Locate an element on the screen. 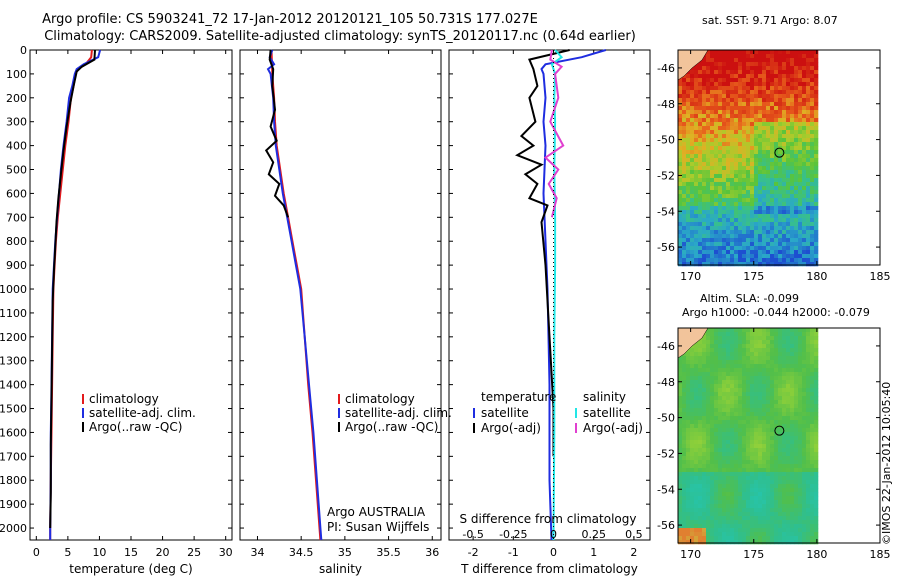  salinity-legend-label: Argo(..raw -QC) is located at coordinates (391, 427).